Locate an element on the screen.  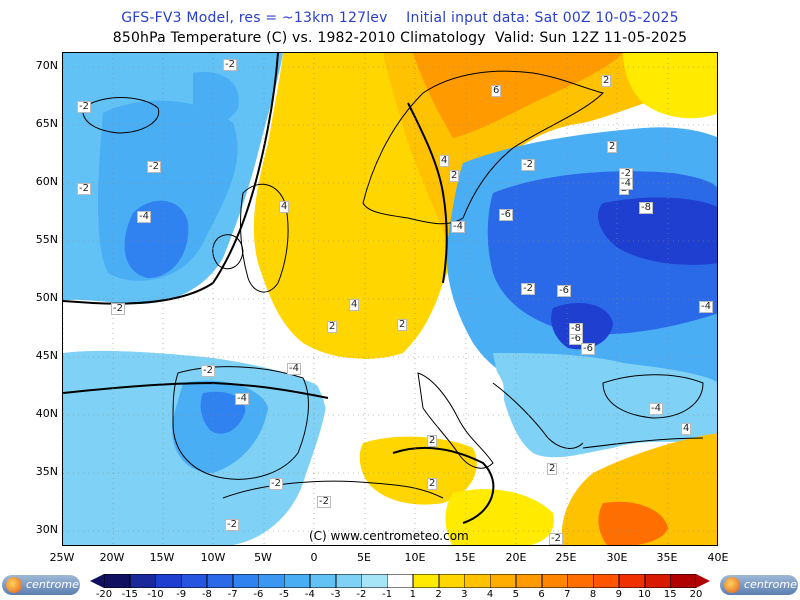
colorbar-label: 5 is located at coordinates (515, 594).